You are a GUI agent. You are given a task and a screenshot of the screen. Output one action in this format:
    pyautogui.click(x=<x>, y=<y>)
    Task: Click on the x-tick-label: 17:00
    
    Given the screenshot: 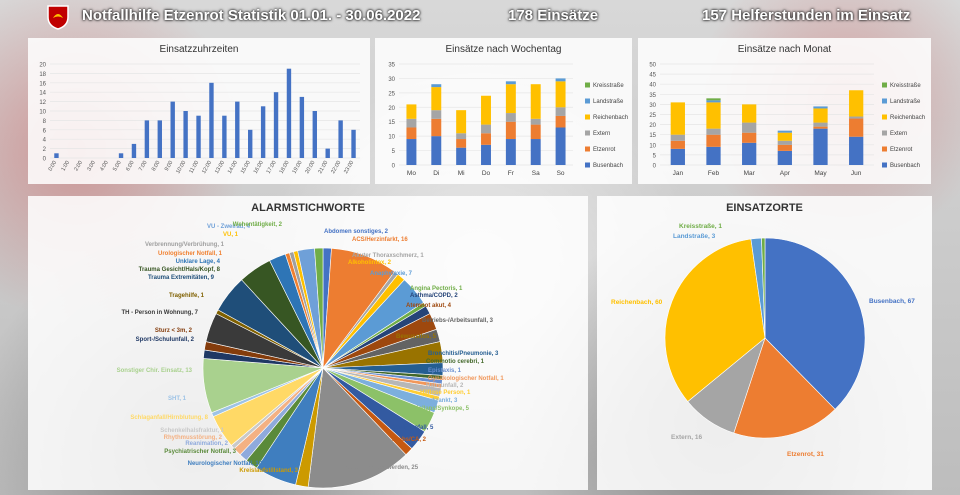 What is the action you would take?
    pyautogui.click(x=272, y=167)
    